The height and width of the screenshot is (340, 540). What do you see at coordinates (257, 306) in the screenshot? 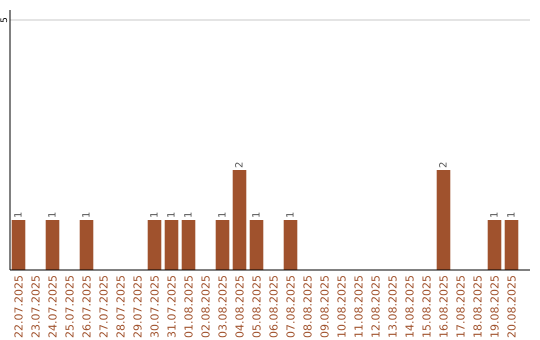
I see `x-tick-label: 05.08.2025` at bounding box center [257, 306].